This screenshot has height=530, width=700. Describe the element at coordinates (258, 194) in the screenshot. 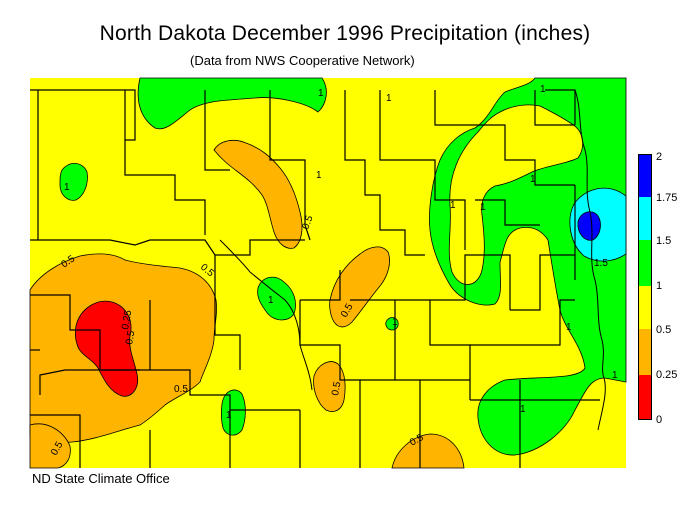

I see `zone-orange-north-central` at that location.